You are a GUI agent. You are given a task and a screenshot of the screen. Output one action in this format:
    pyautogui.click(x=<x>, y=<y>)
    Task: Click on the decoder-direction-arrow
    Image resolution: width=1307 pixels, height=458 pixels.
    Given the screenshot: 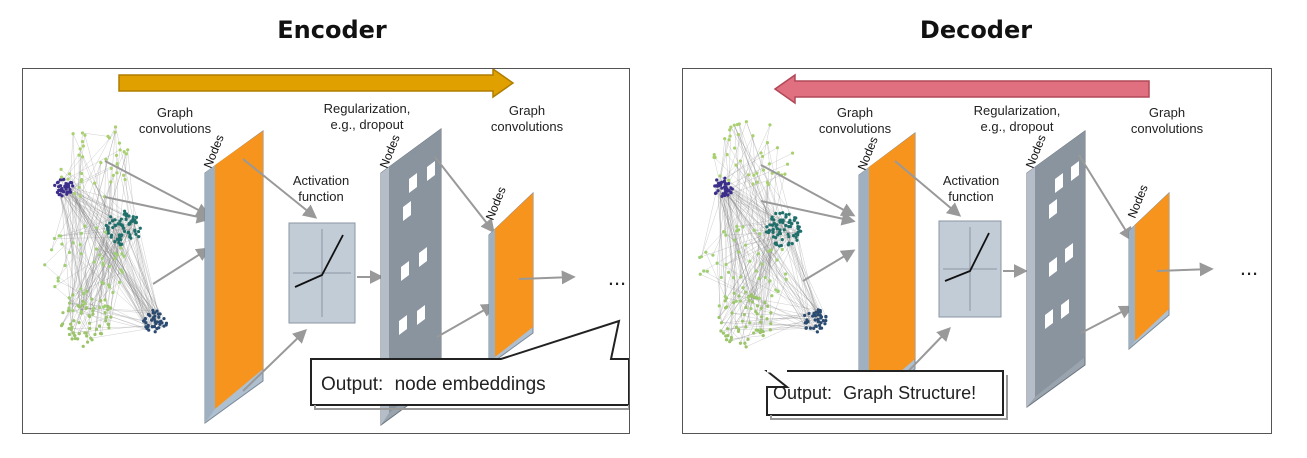 What is the action you would take?
    pyautogui.click(x=961, y=89)
    